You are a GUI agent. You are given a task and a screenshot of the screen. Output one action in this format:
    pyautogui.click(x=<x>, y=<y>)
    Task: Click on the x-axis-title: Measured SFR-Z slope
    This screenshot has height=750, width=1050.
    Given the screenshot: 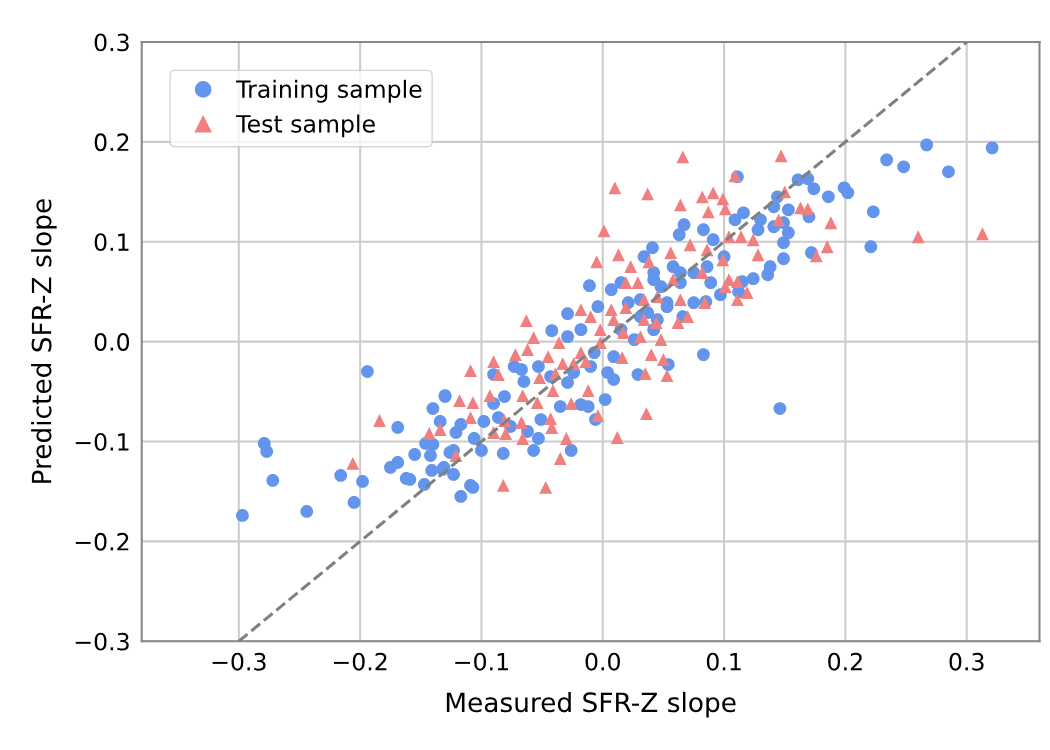 What is the action you would take?
    pyautogui.click(x=591, y=704)
    